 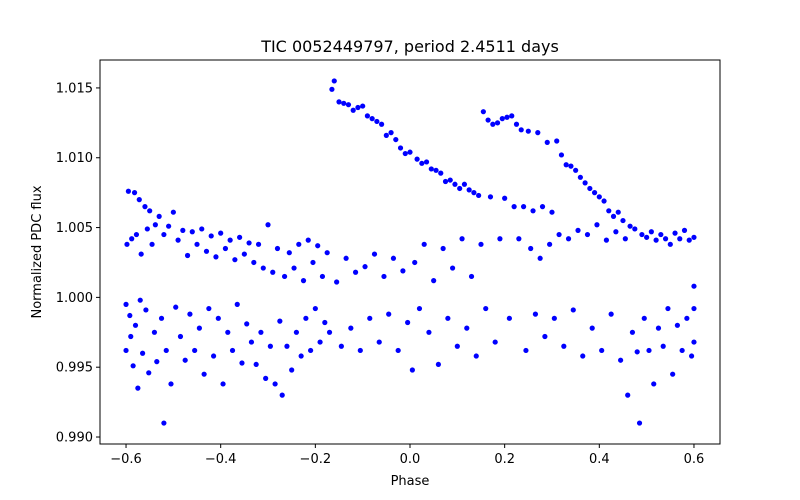 I want to click on x-axis-label: Phase, so click(x=410, y=481).